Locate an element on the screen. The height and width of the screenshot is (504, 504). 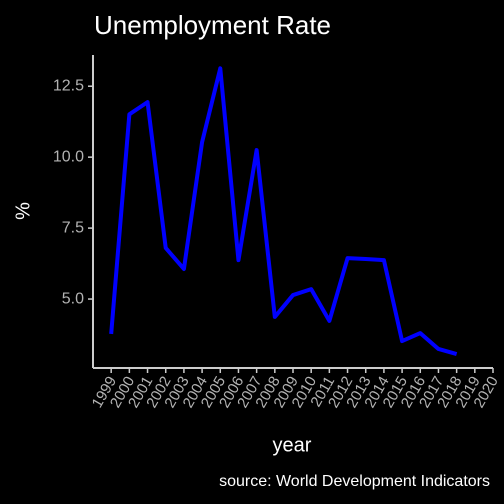
x-axis-label: year is located at coordinates (292, 445).